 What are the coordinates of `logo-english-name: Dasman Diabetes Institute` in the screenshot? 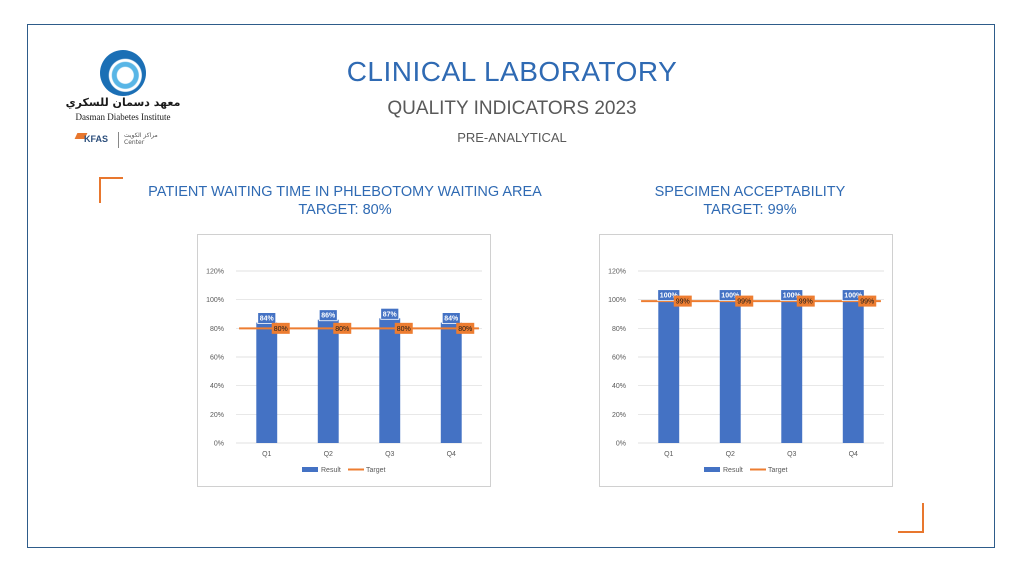 It's located at (123, 117).